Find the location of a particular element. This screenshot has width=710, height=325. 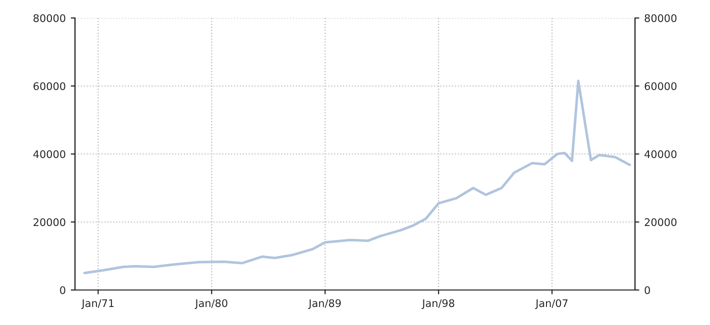

x-tick-label: Jan/89 is located at coordinates (324, 304).